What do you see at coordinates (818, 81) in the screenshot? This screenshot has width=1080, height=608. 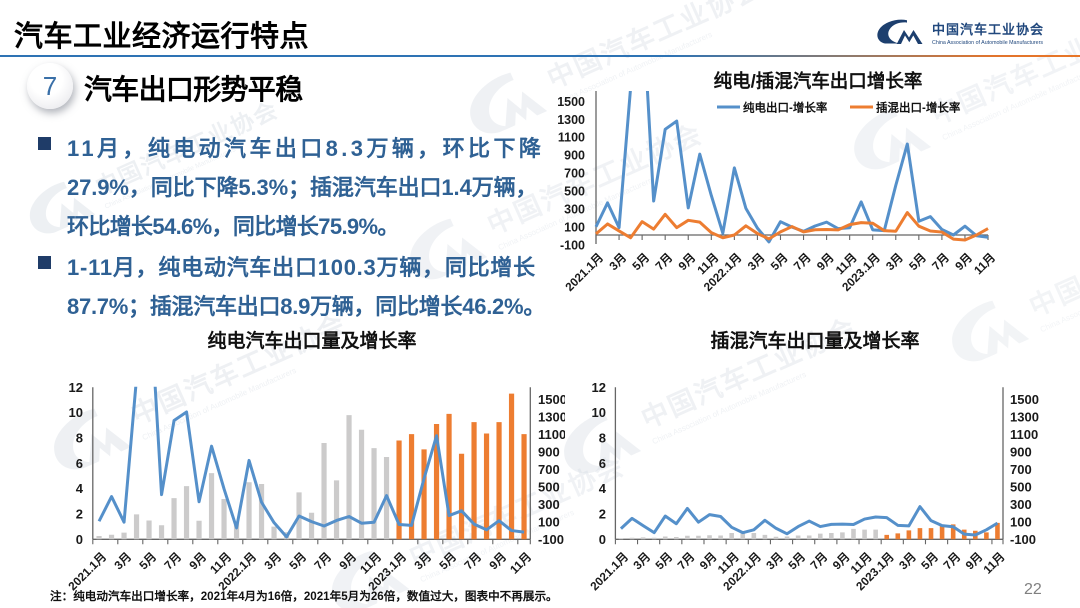 I see `svg-text: 纯电/插混汽车出口增长率` at bounding box center [818, 81].